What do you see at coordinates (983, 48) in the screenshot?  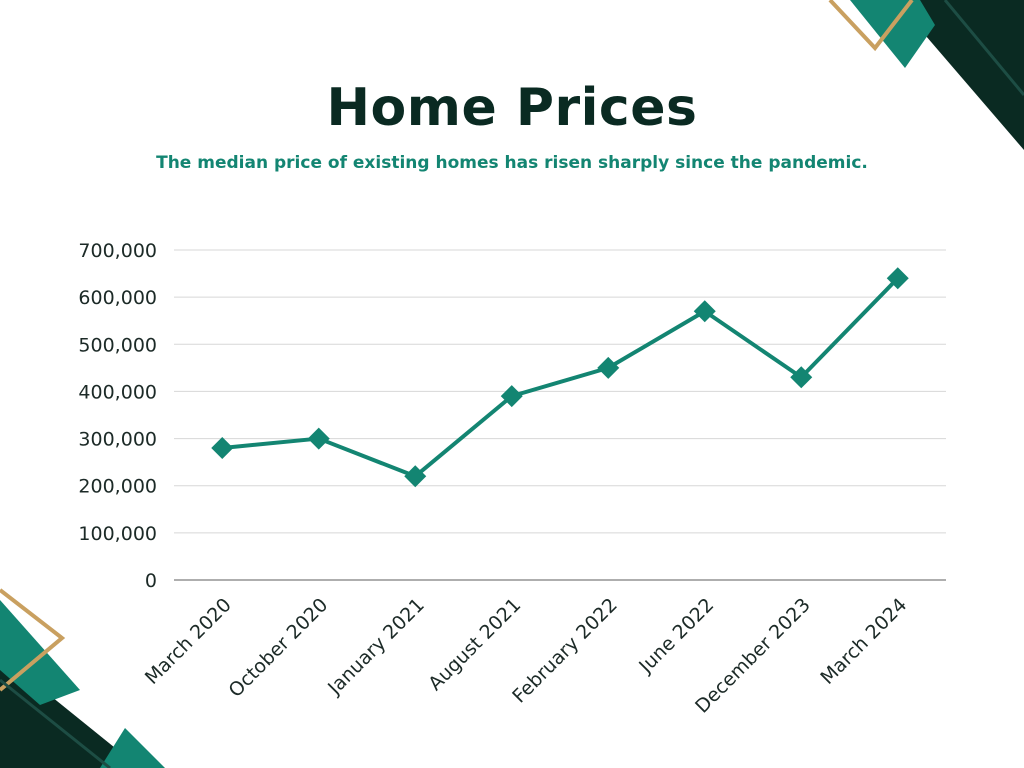 I see `top-right-thin-line` at bounding box center [983, 48].